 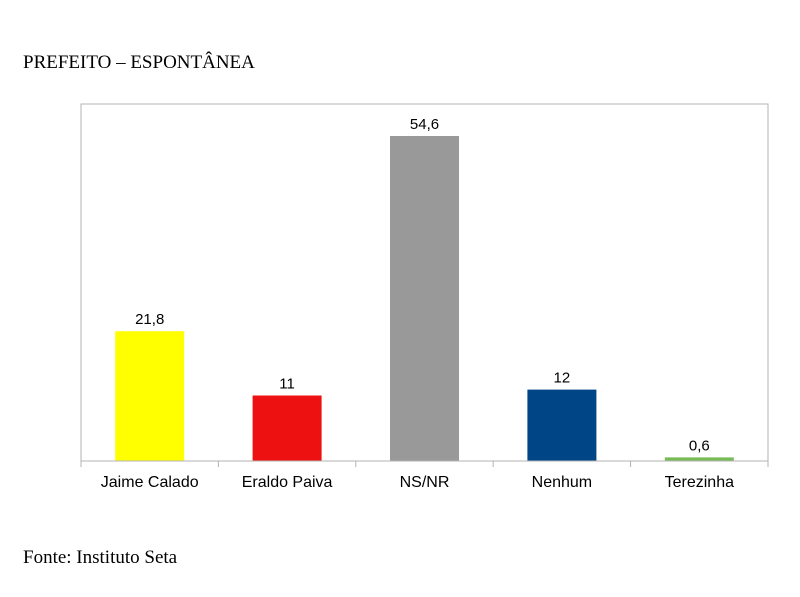 What do you see at coordinates (699, 445) in the screenshot?
I see `bar-value-label: 0,6` at bounding box center [699, 445].